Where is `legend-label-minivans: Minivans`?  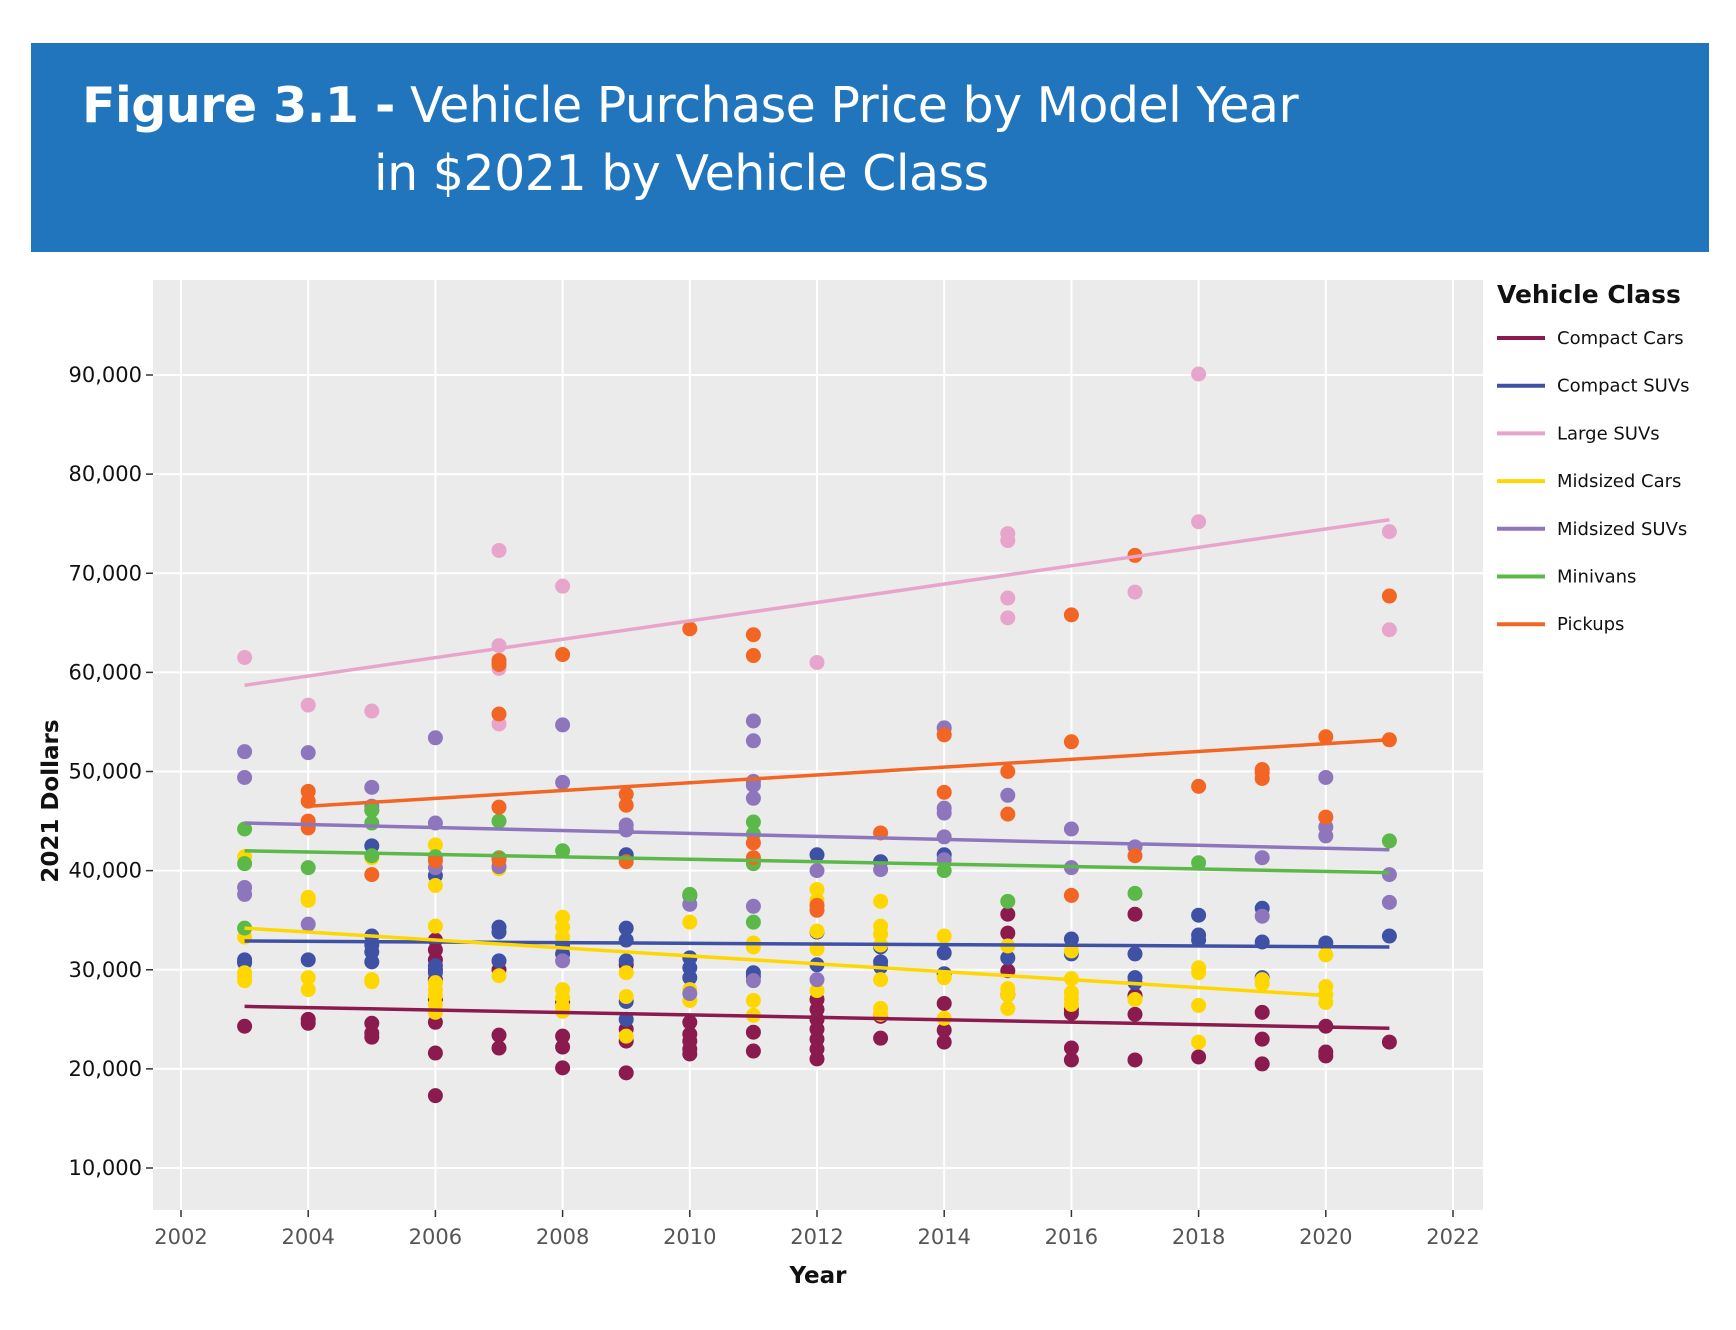 legend-label-minivans: Minivans is located at coordinates (1596, 577).